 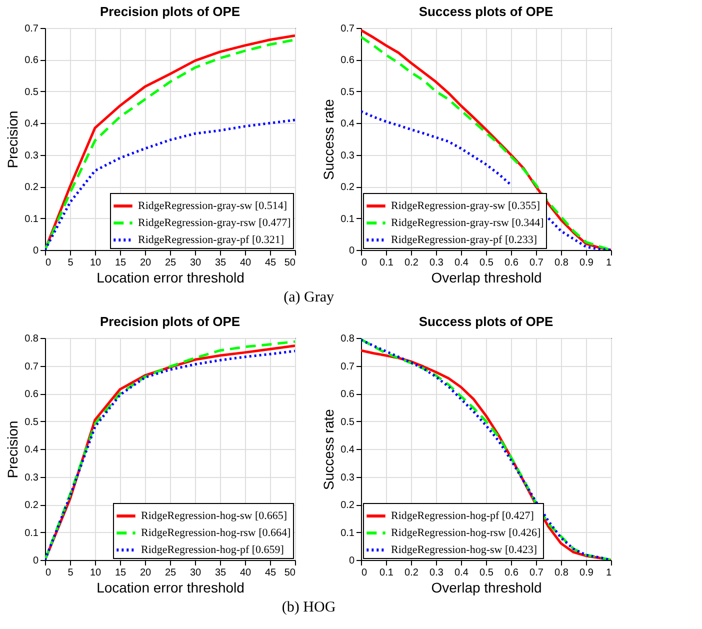 I want to click on legend-label: RidgeRegression-hog-rsw [0.664], so click(x=216, y=533).